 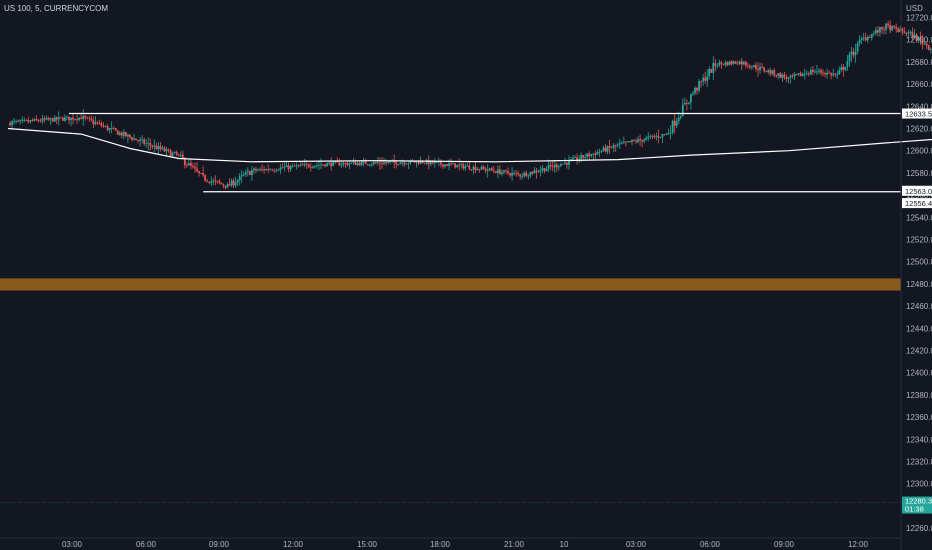 I want to click on support-zone, so click(x=450, y=284).